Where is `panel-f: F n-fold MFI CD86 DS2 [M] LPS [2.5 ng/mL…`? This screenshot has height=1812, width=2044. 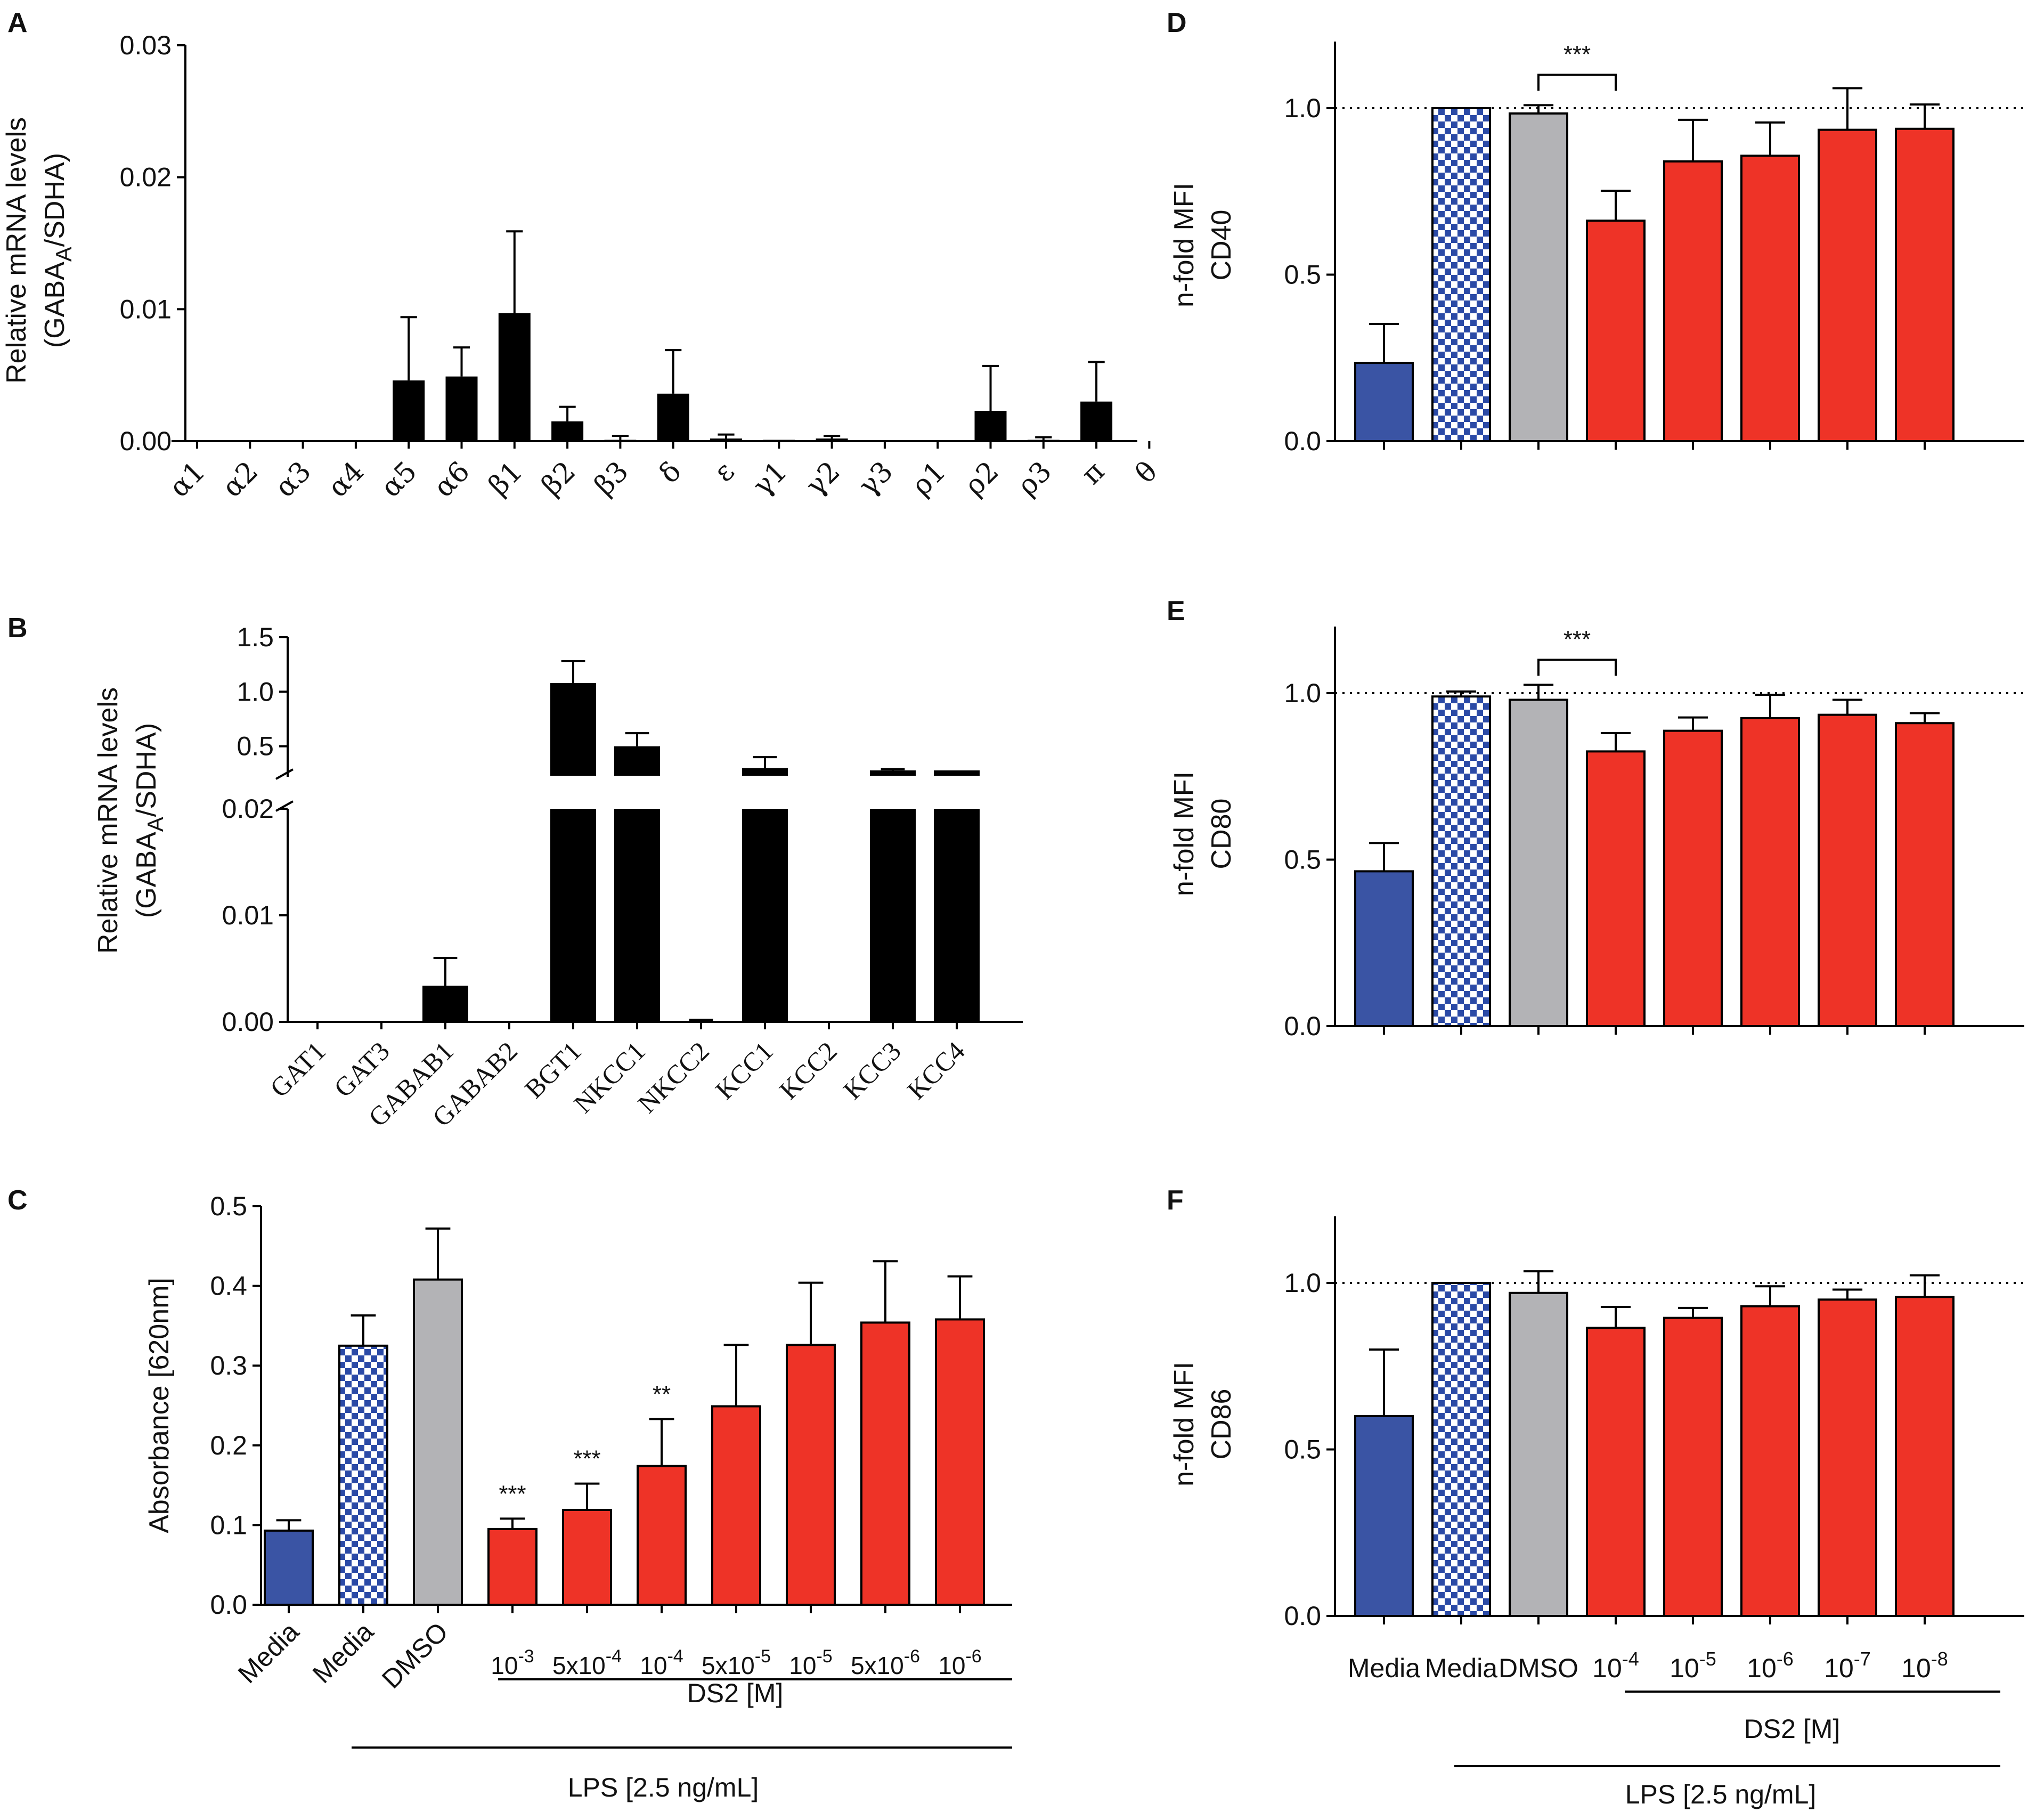 panel-f: F n-fold MFI CD86 DS2 [M] LPS [2.5 ng/mL… is located at coordinates (1595, 1497).